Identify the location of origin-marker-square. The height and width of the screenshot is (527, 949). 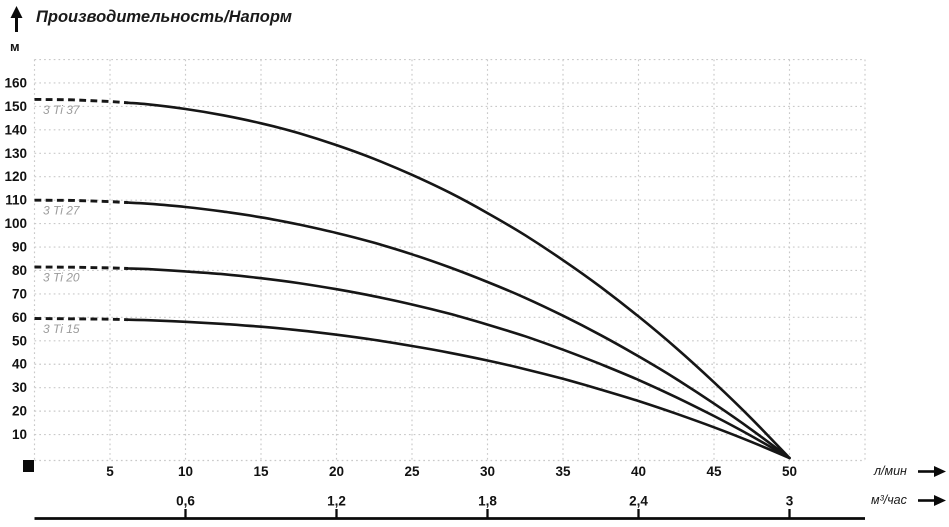
(28, 466).